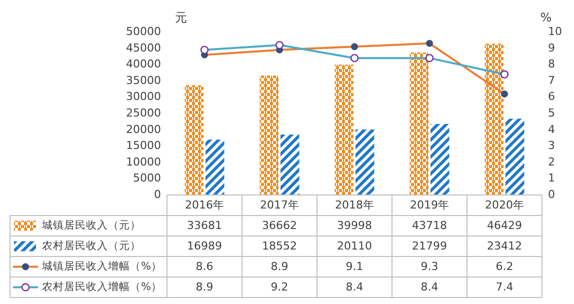  What do you see at coordinates (551, 64) in the screenshot?
I see `y2-tick-label: 8` at bounding box center [551, 64].